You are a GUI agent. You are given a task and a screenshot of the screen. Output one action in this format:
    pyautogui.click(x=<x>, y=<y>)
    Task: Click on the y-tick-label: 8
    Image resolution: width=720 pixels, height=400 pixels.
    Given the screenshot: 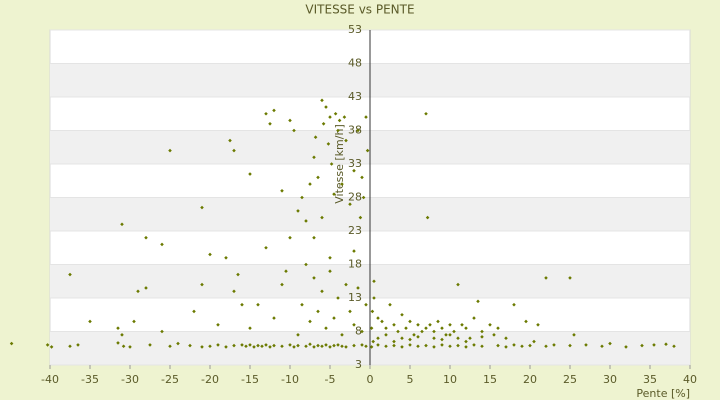 What is the action you would take?
    pyautogui.click(x=358, y=331)
    